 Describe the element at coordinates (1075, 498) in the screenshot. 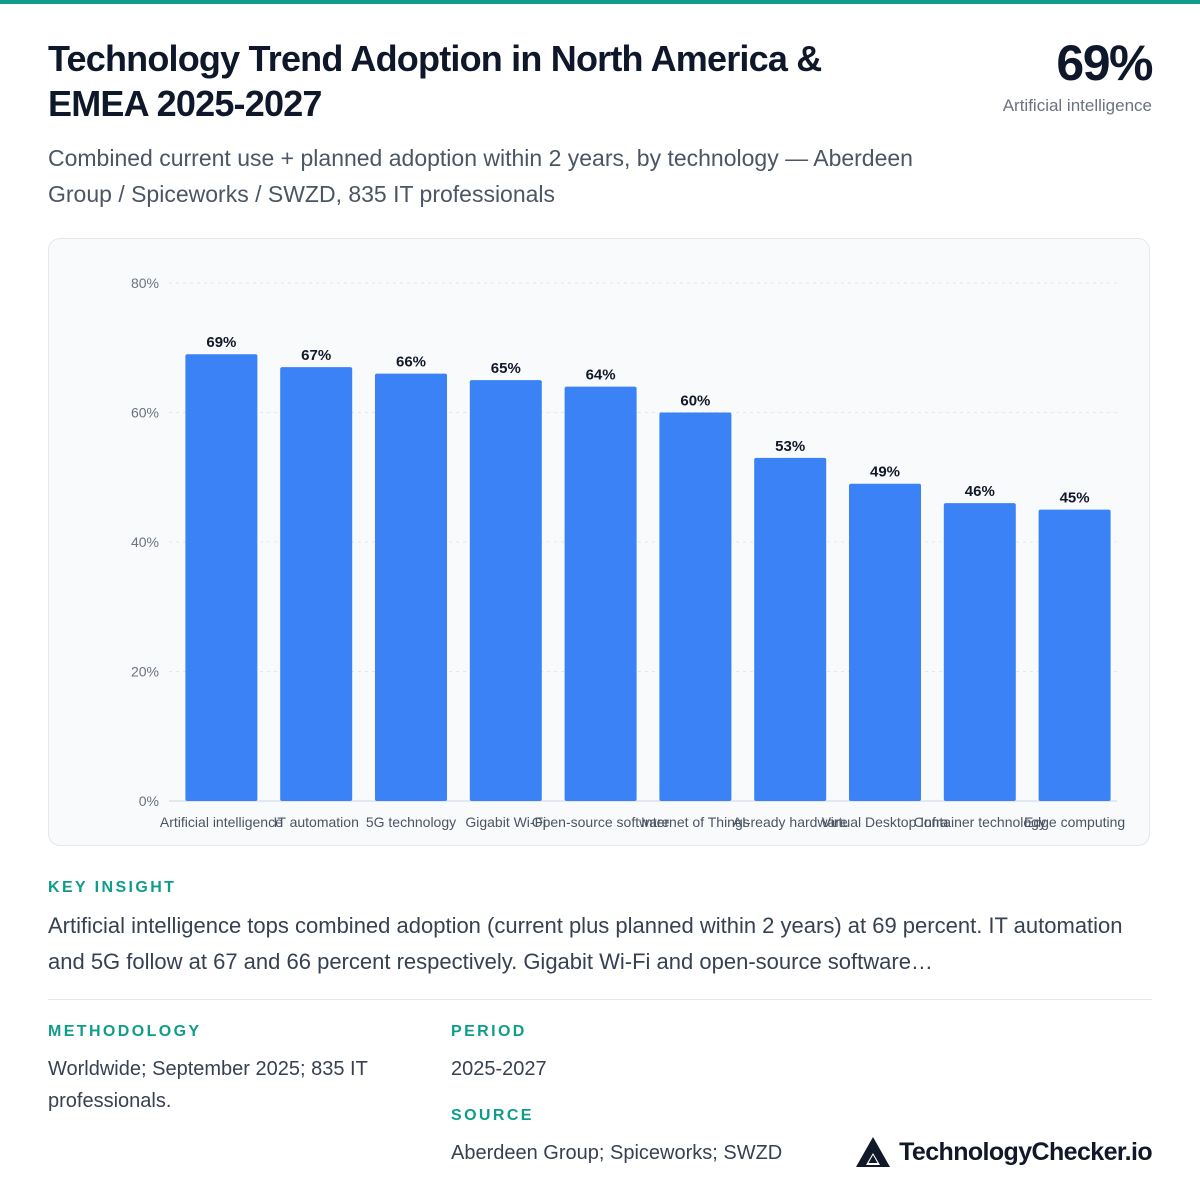

I see `bar-value-label: 45%` at that location.